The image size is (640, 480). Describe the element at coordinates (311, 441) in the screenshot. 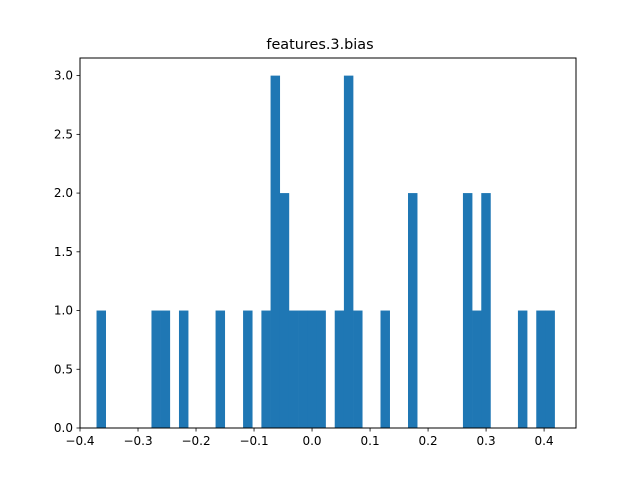

I see `x-tick-label: 0.0` at that location.